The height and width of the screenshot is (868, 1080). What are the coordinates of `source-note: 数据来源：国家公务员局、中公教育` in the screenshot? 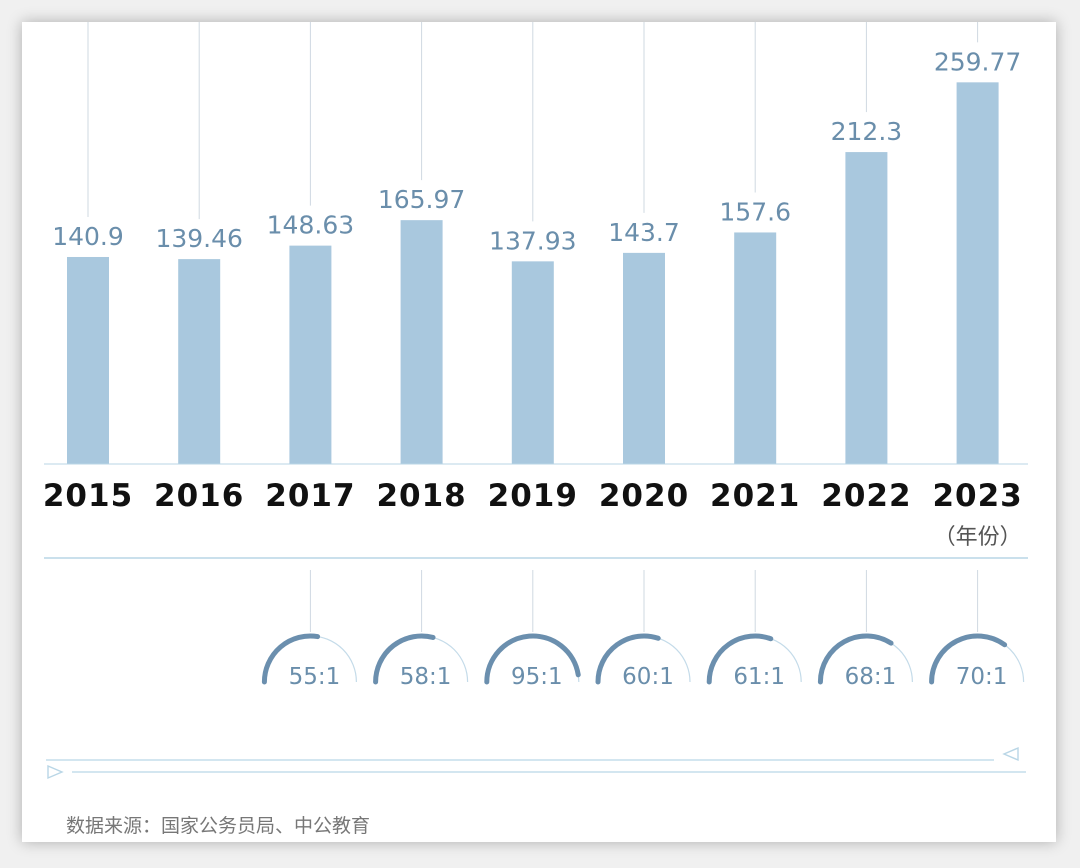 It's located at (218, 826).